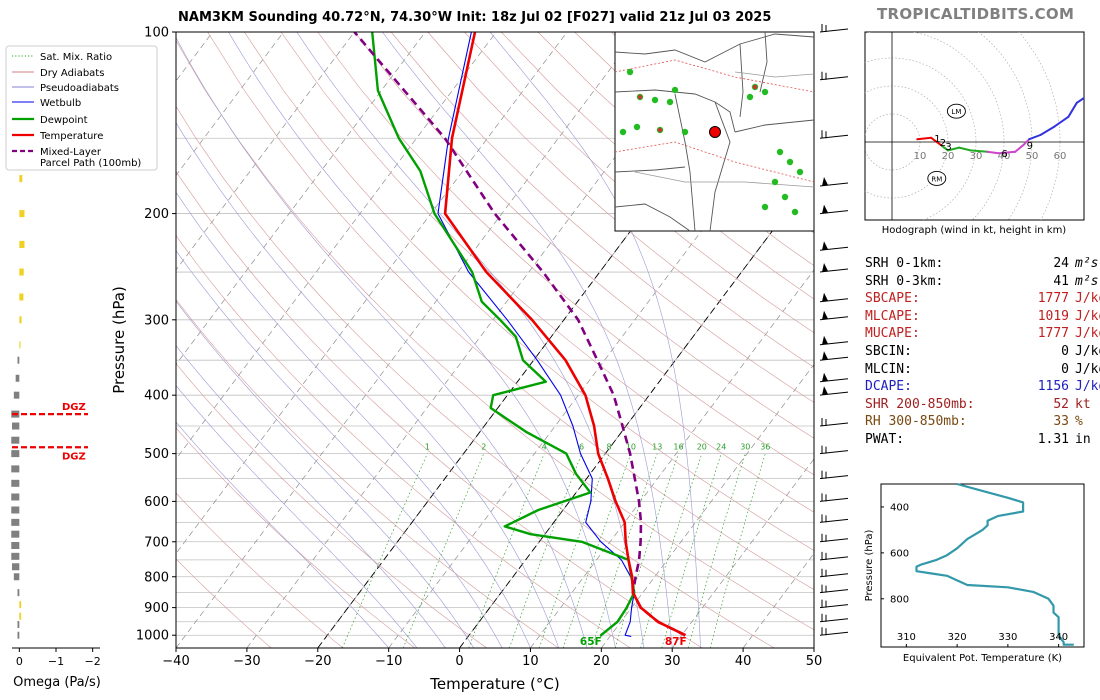  What do you see at coordinates (156, 214) in the screenshot?
I see `y-tick-label: 200` at bounding box center [156, 214].